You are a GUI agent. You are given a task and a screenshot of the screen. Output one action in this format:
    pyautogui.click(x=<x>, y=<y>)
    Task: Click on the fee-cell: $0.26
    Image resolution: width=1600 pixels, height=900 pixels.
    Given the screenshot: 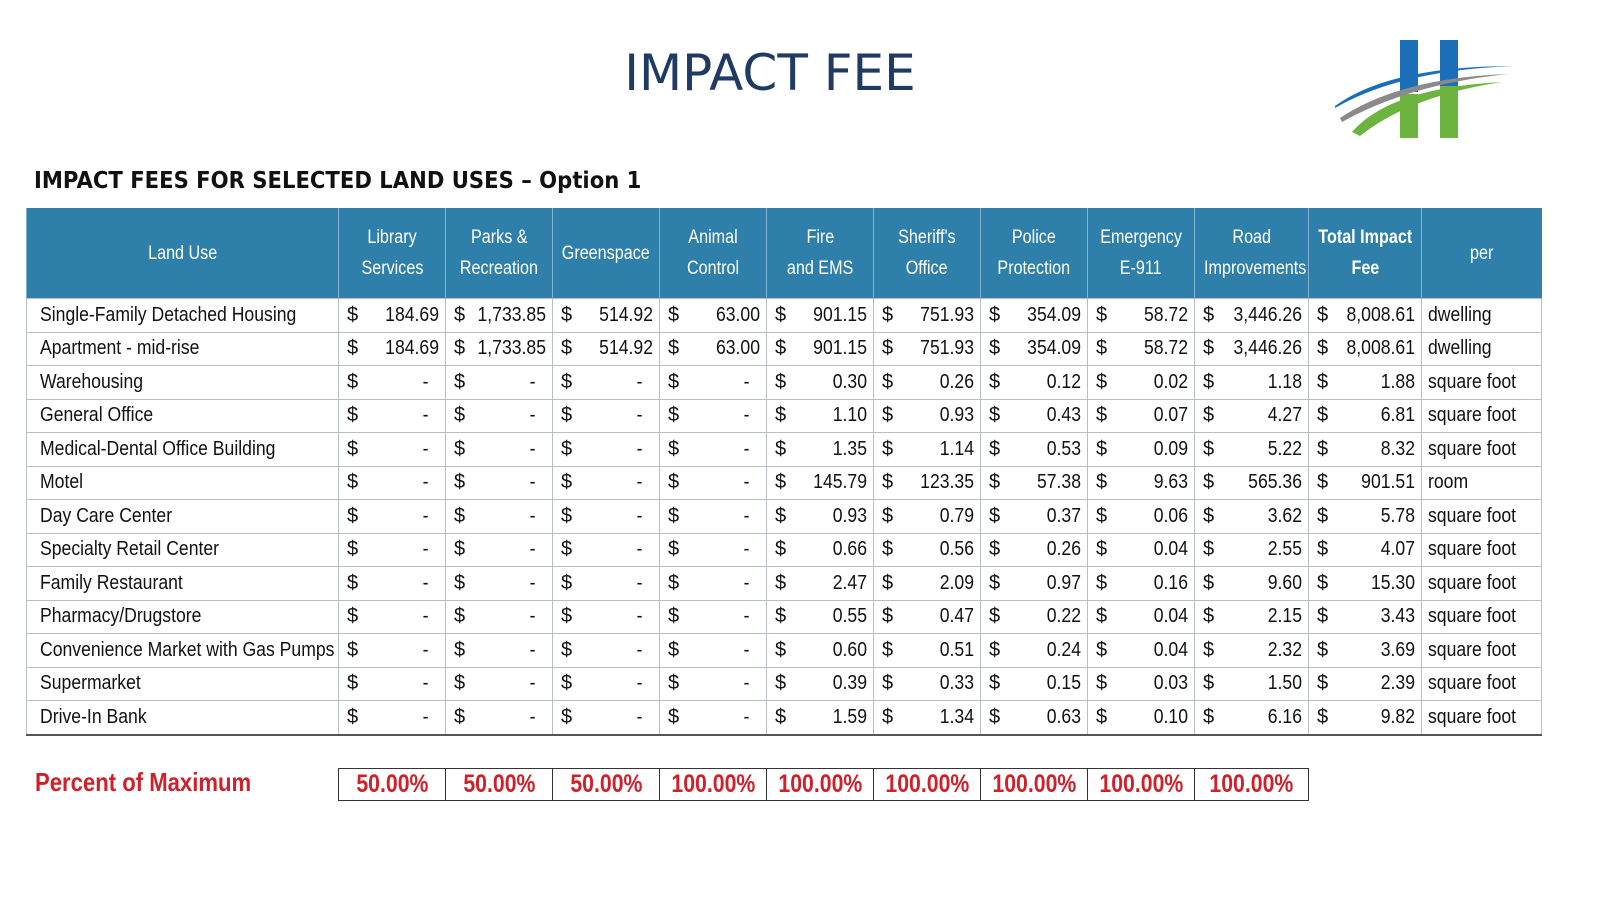 What is the action you would take?
    pyautogui.click(x=1034, y=549)
    